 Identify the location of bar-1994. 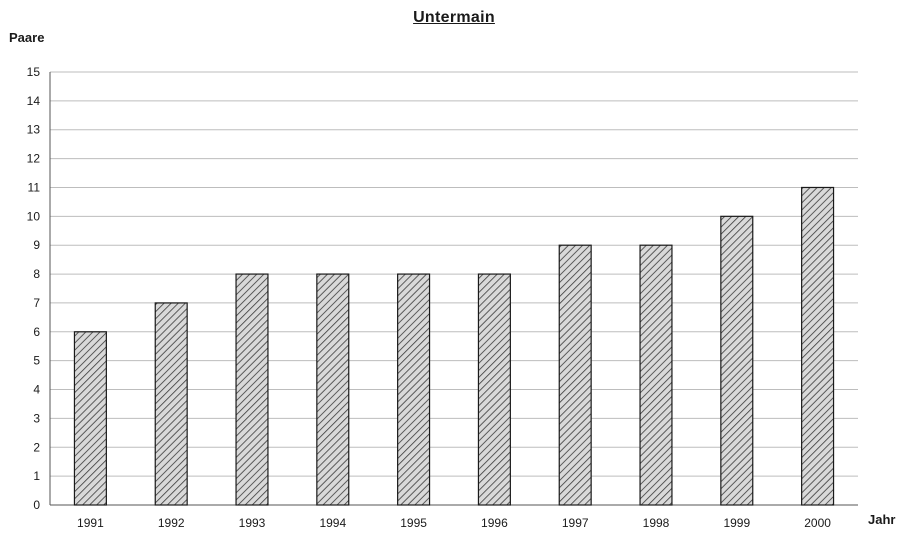
(333, 389).